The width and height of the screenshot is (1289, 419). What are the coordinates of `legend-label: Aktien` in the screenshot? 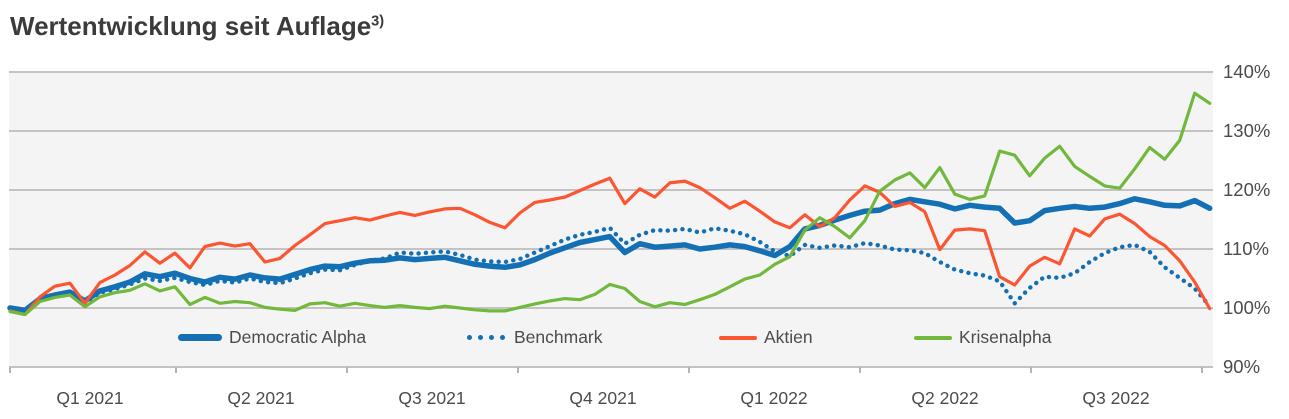 It's located at (788, 337).